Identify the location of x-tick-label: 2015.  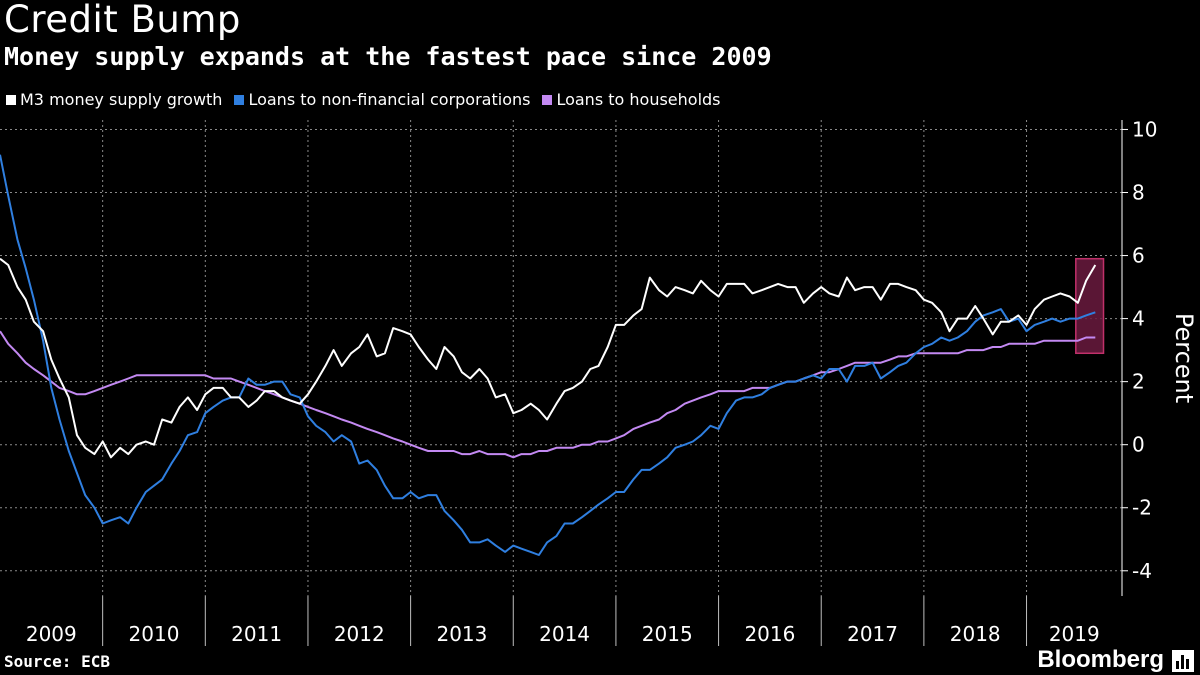
(667, 634).